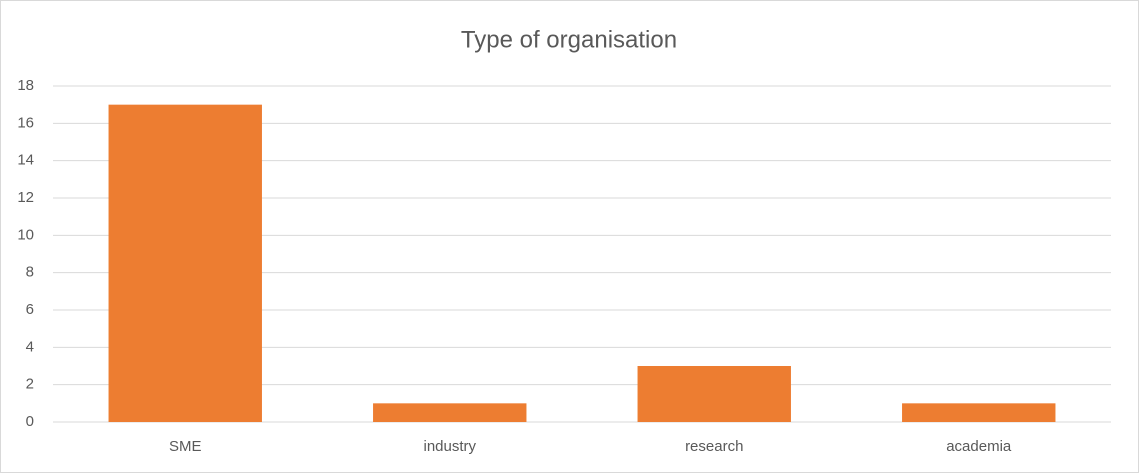  What do you see at coordinates (30, 384) in the screenshot?
I see `y-tick-label: 2` at bounding box center [30, 384].